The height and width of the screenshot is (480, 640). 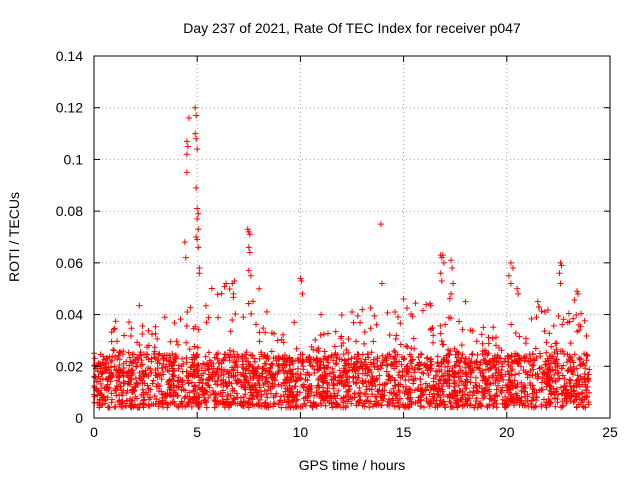 What do you see at coordinates (301, 432) in the screenshot?
I see `x-tick-label: 10` at bounding box center [301, 432].